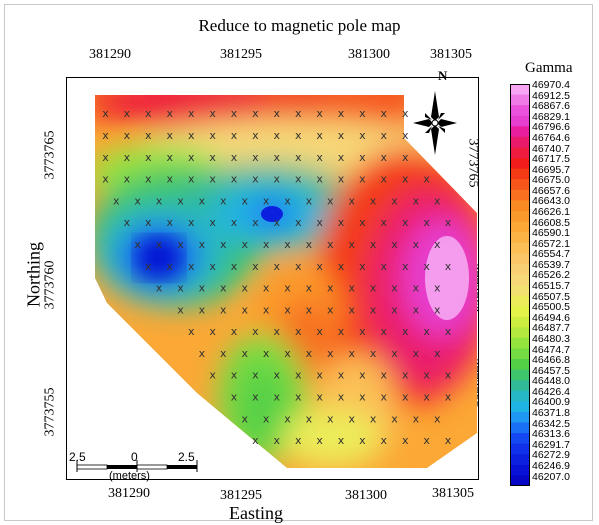 The width and height of the screenshot is (599, 525). I want to click on legend-value-label: 46764.6, so click(551, 137).